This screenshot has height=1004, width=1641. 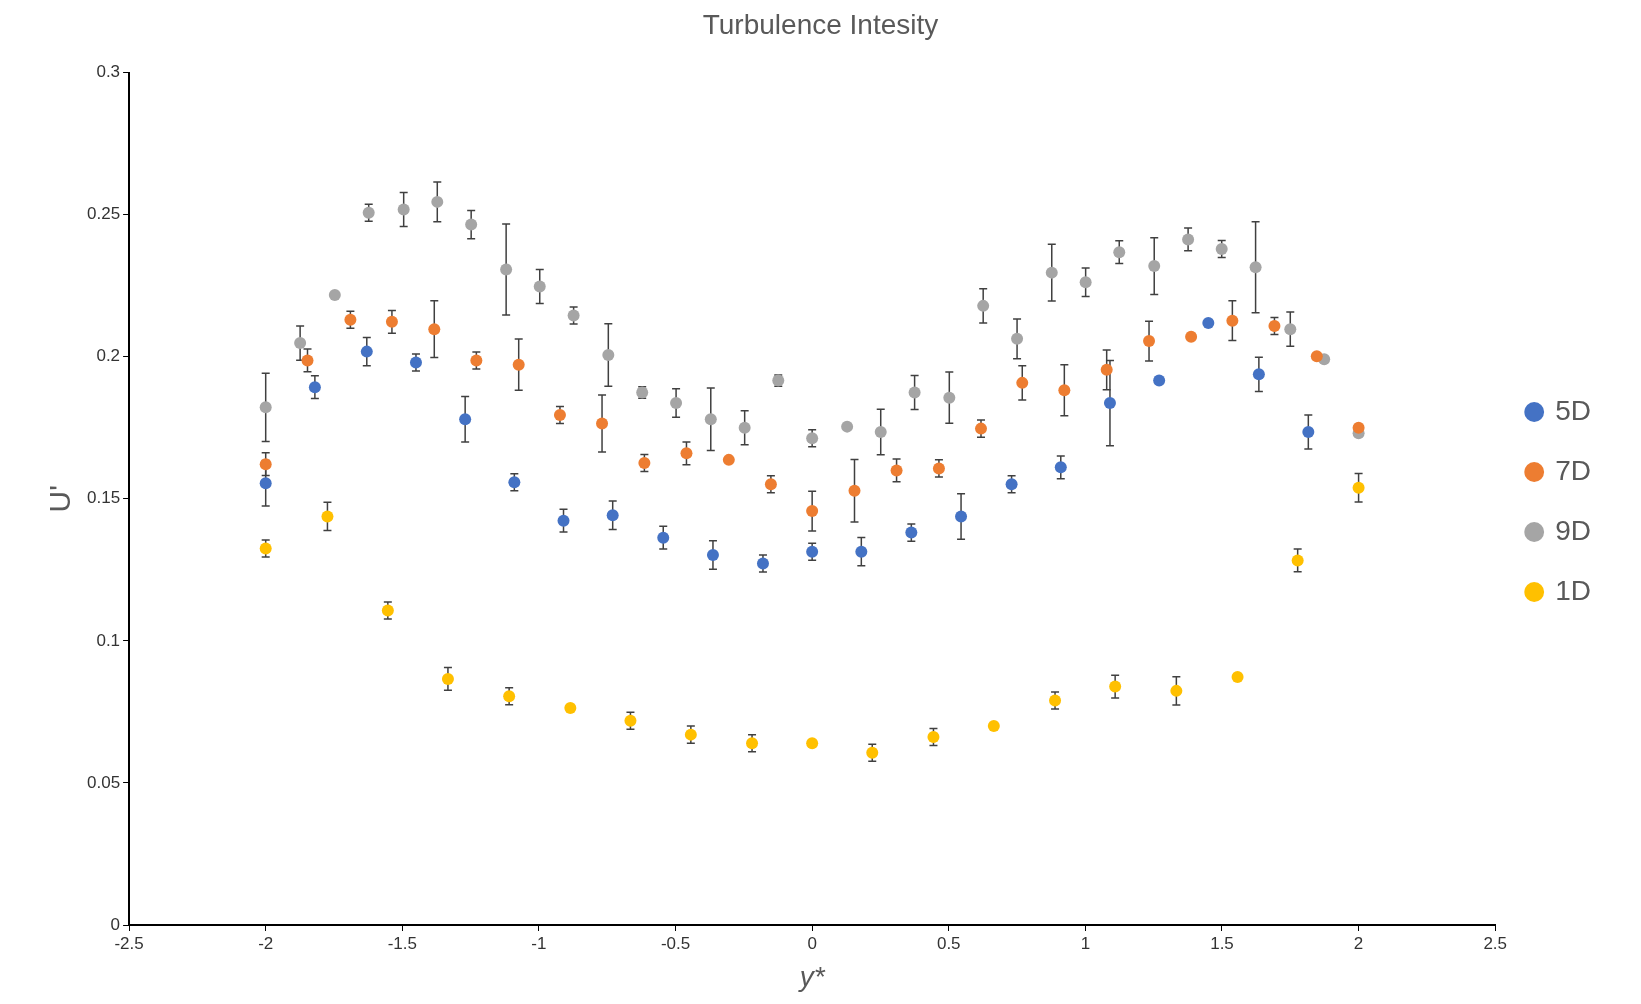 What do you see at coordinates (1495, 943) in the screenshot?
I see `x-tick-label: 2.5` at bounding box center [1495, 943].